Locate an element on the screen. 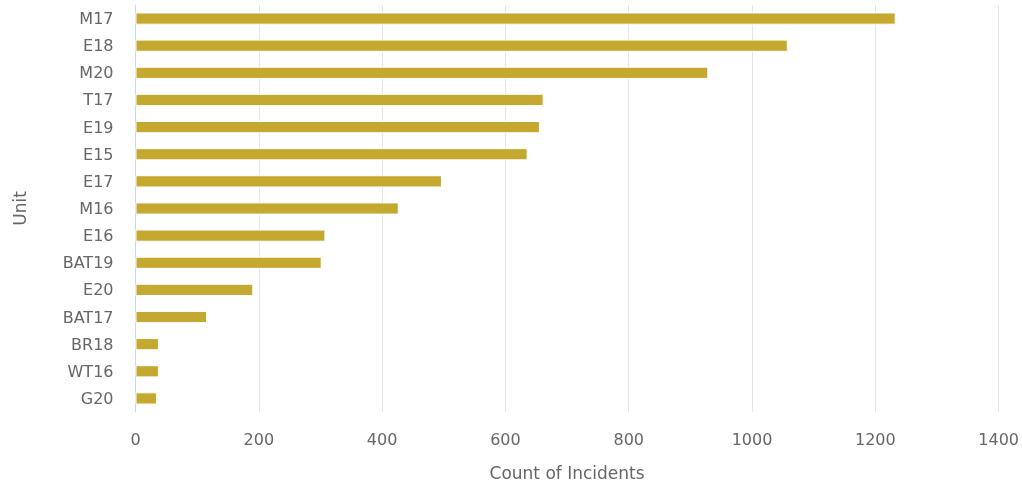  y-tick-label: E15 is located at coordinates (98, 154).